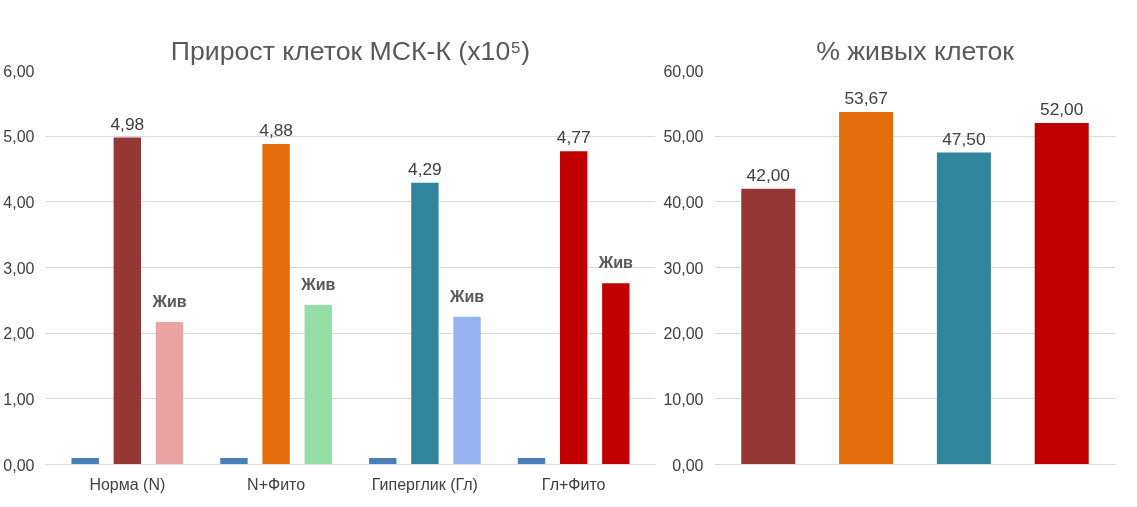  What do you see at coordinates (127, 484) in the screenshot?
I see `x-tick-label: Норма (N)` at bounding box center [127, 484].